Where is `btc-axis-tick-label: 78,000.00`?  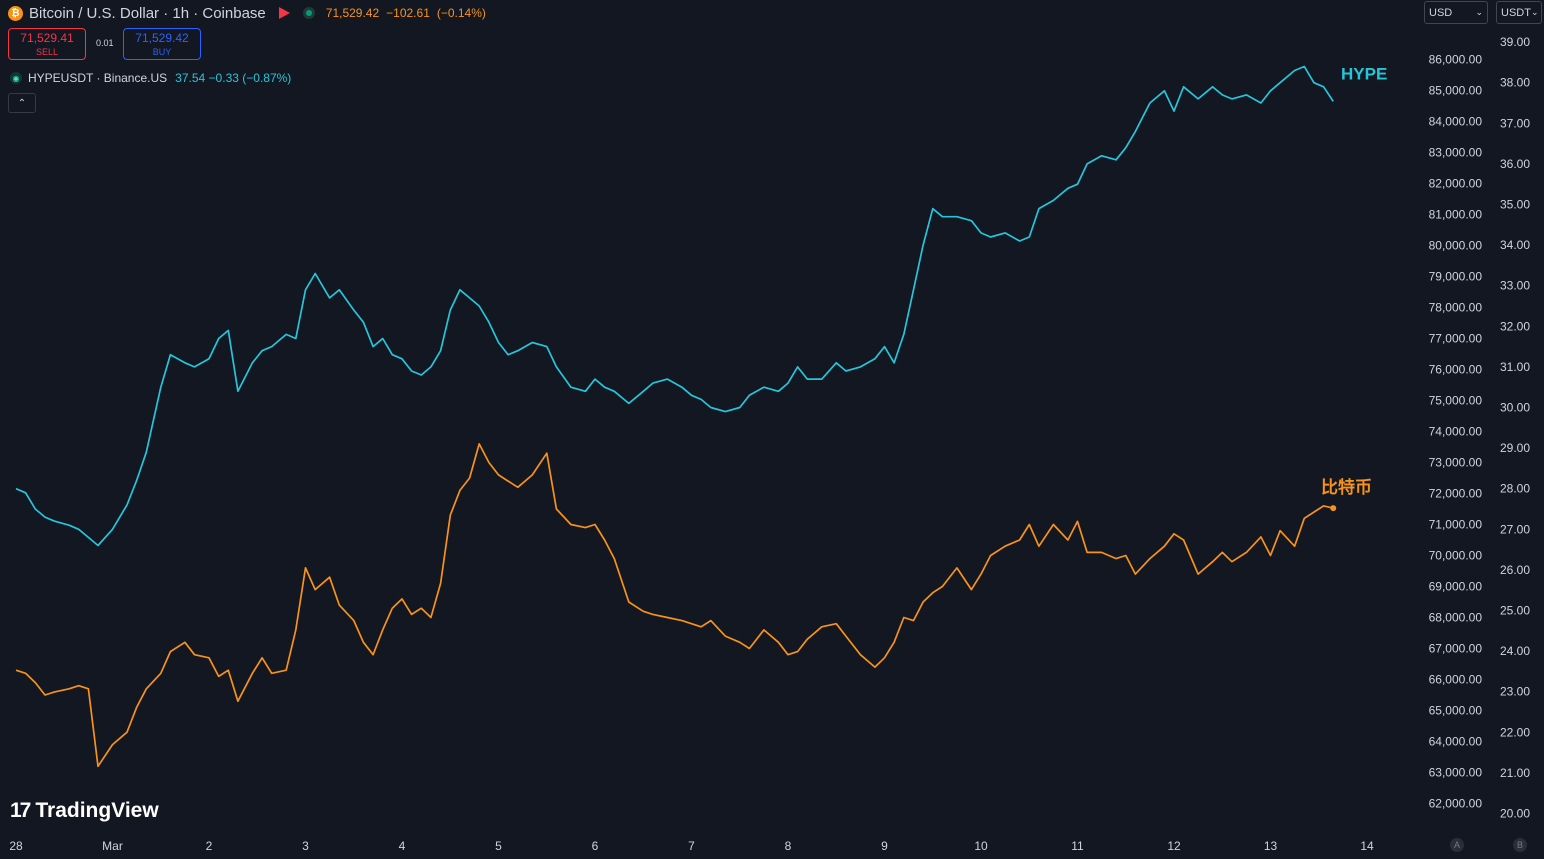 btc-axis-tick-label: 78,000.00 is located at coordinates (1456, 308).